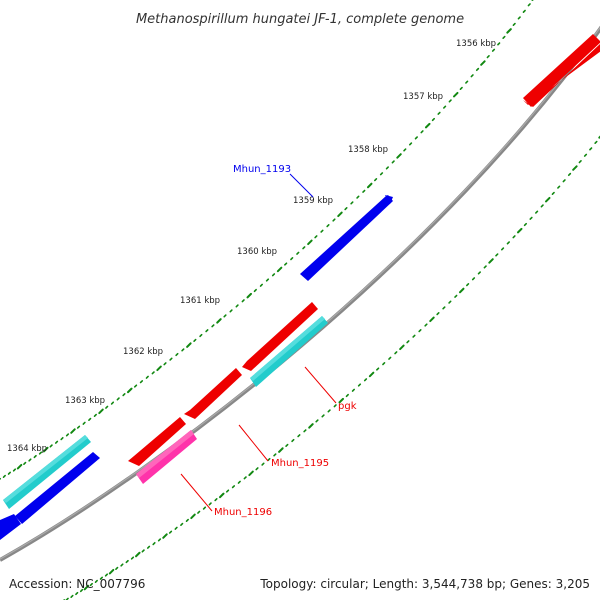  What do you see at coordinates (561, 70) in the screenshot?
I see `feature-red-topright` at bounding box center [561, 70].